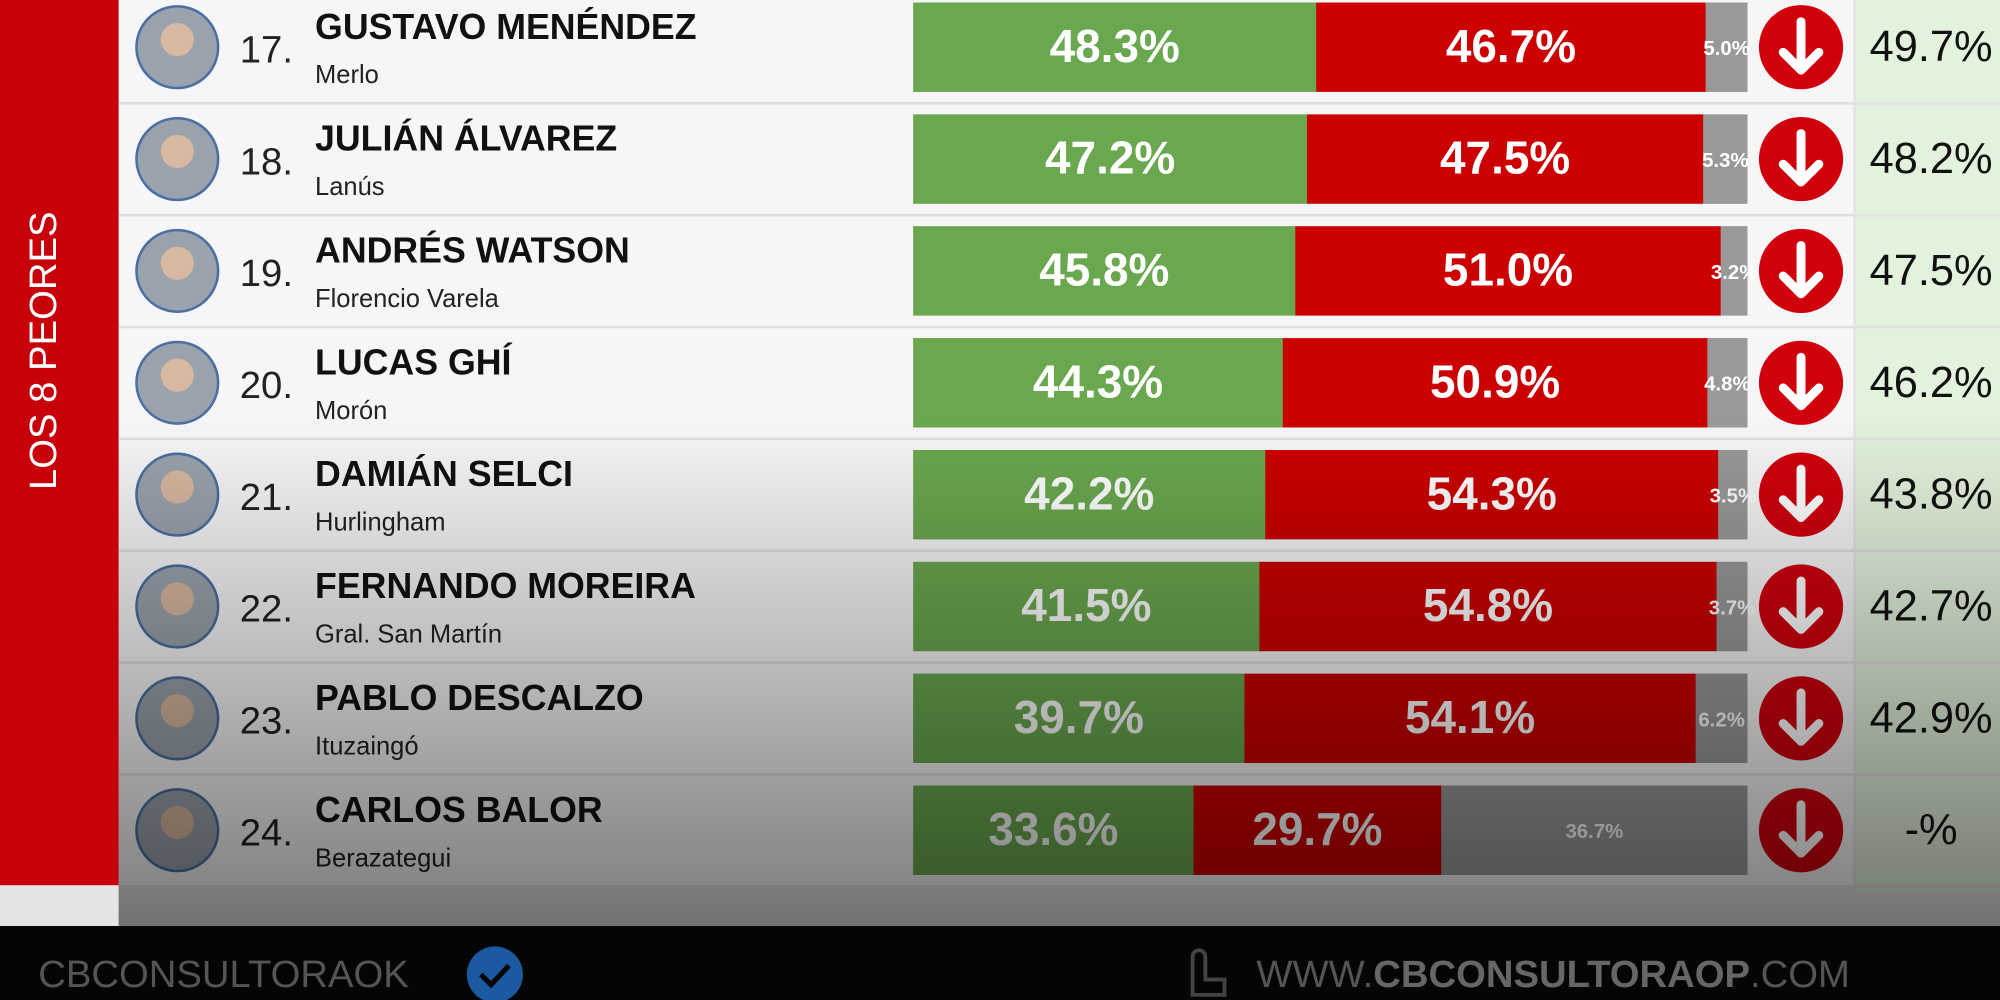 This screenshot has width=2000, height=1000. I want to click on previous-value: 48.2%, so click(1931, 159).